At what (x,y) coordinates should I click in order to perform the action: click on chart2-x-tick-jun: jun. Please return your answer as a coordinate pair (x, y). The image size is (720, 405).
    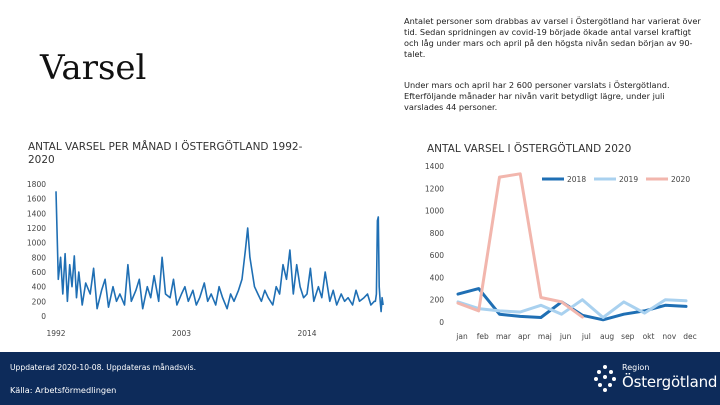
    Looking at the image, I should click on (565, 336).